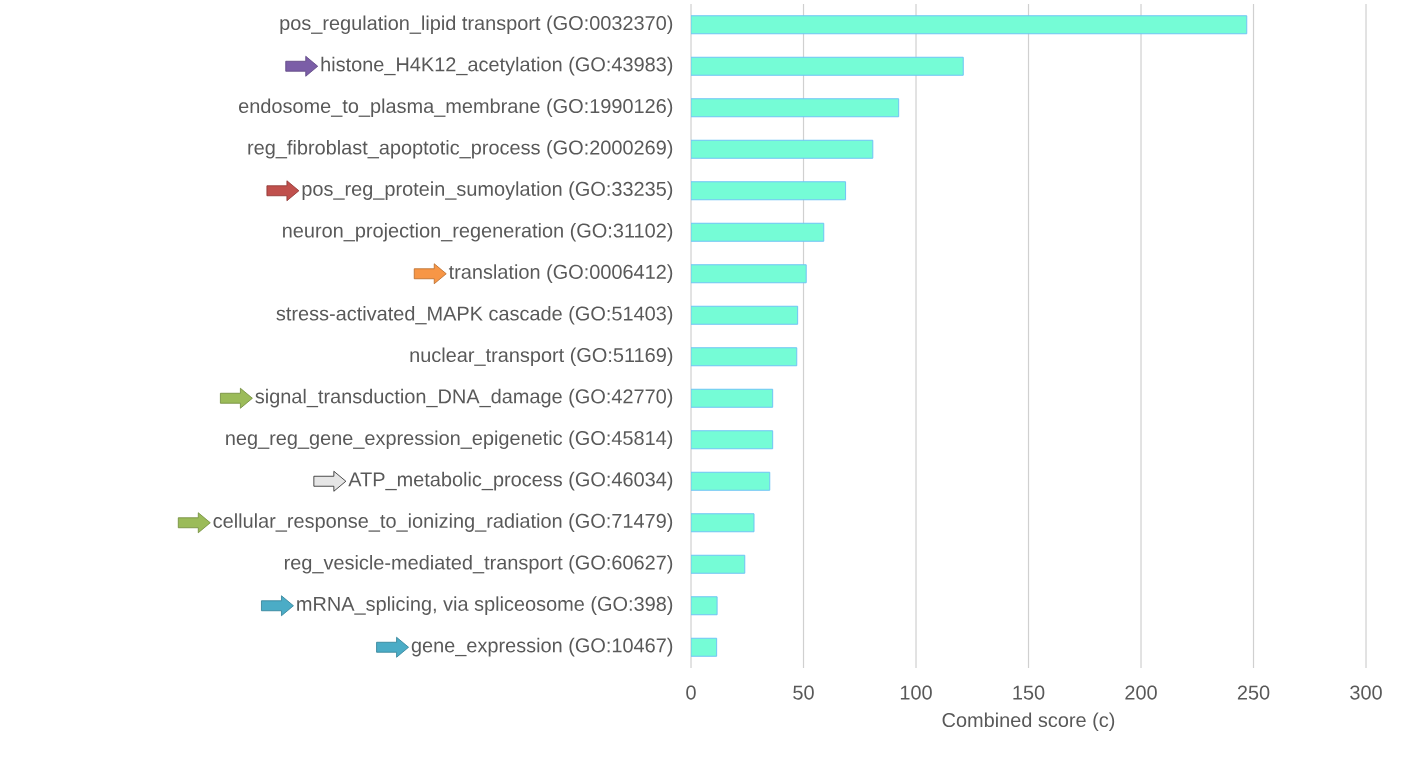  Describe the element at coordinates (456, 108) in the screenshot. I see `y-tick-label: endosome_to_plasma_membrane (GO:1990126)` at that location.